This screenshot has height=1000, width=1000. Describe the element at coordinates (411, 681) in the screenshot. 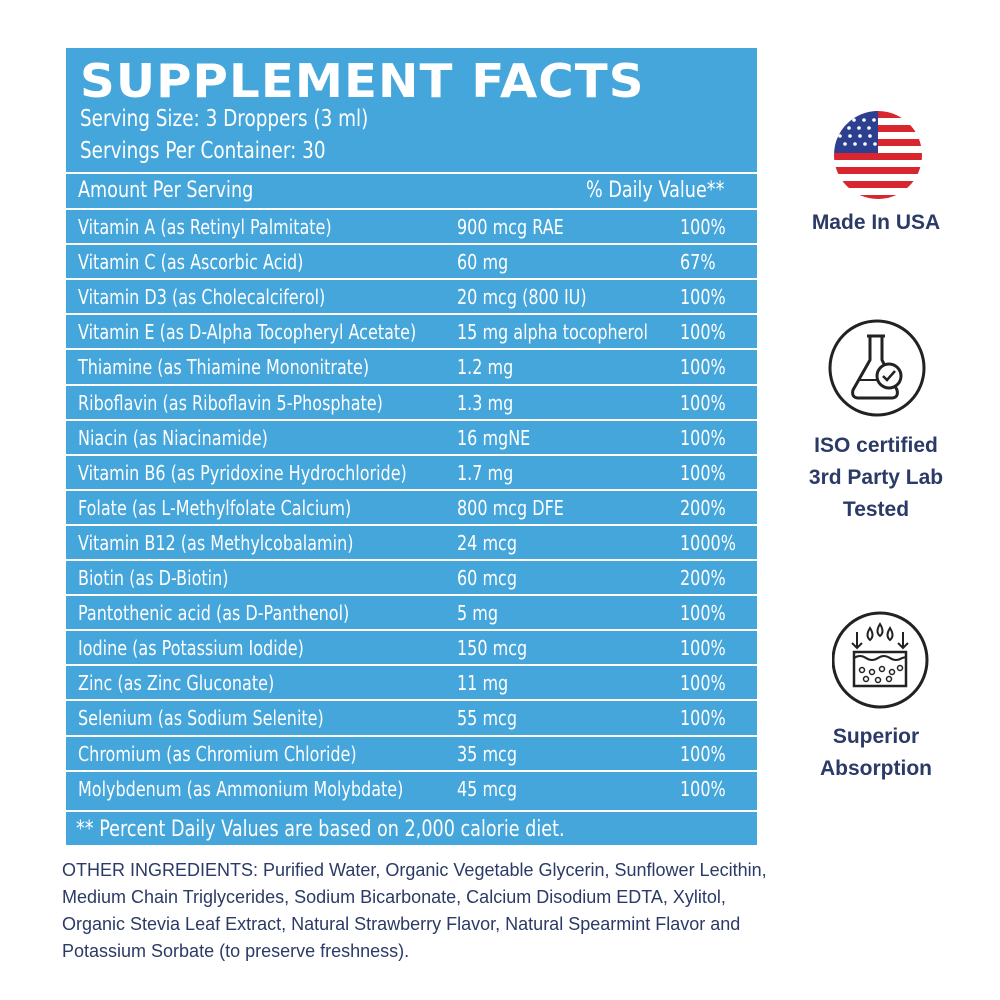

I see `nutrient-row: Zinc (as Zinc Gluconate) 11 mg 100%` at that location.